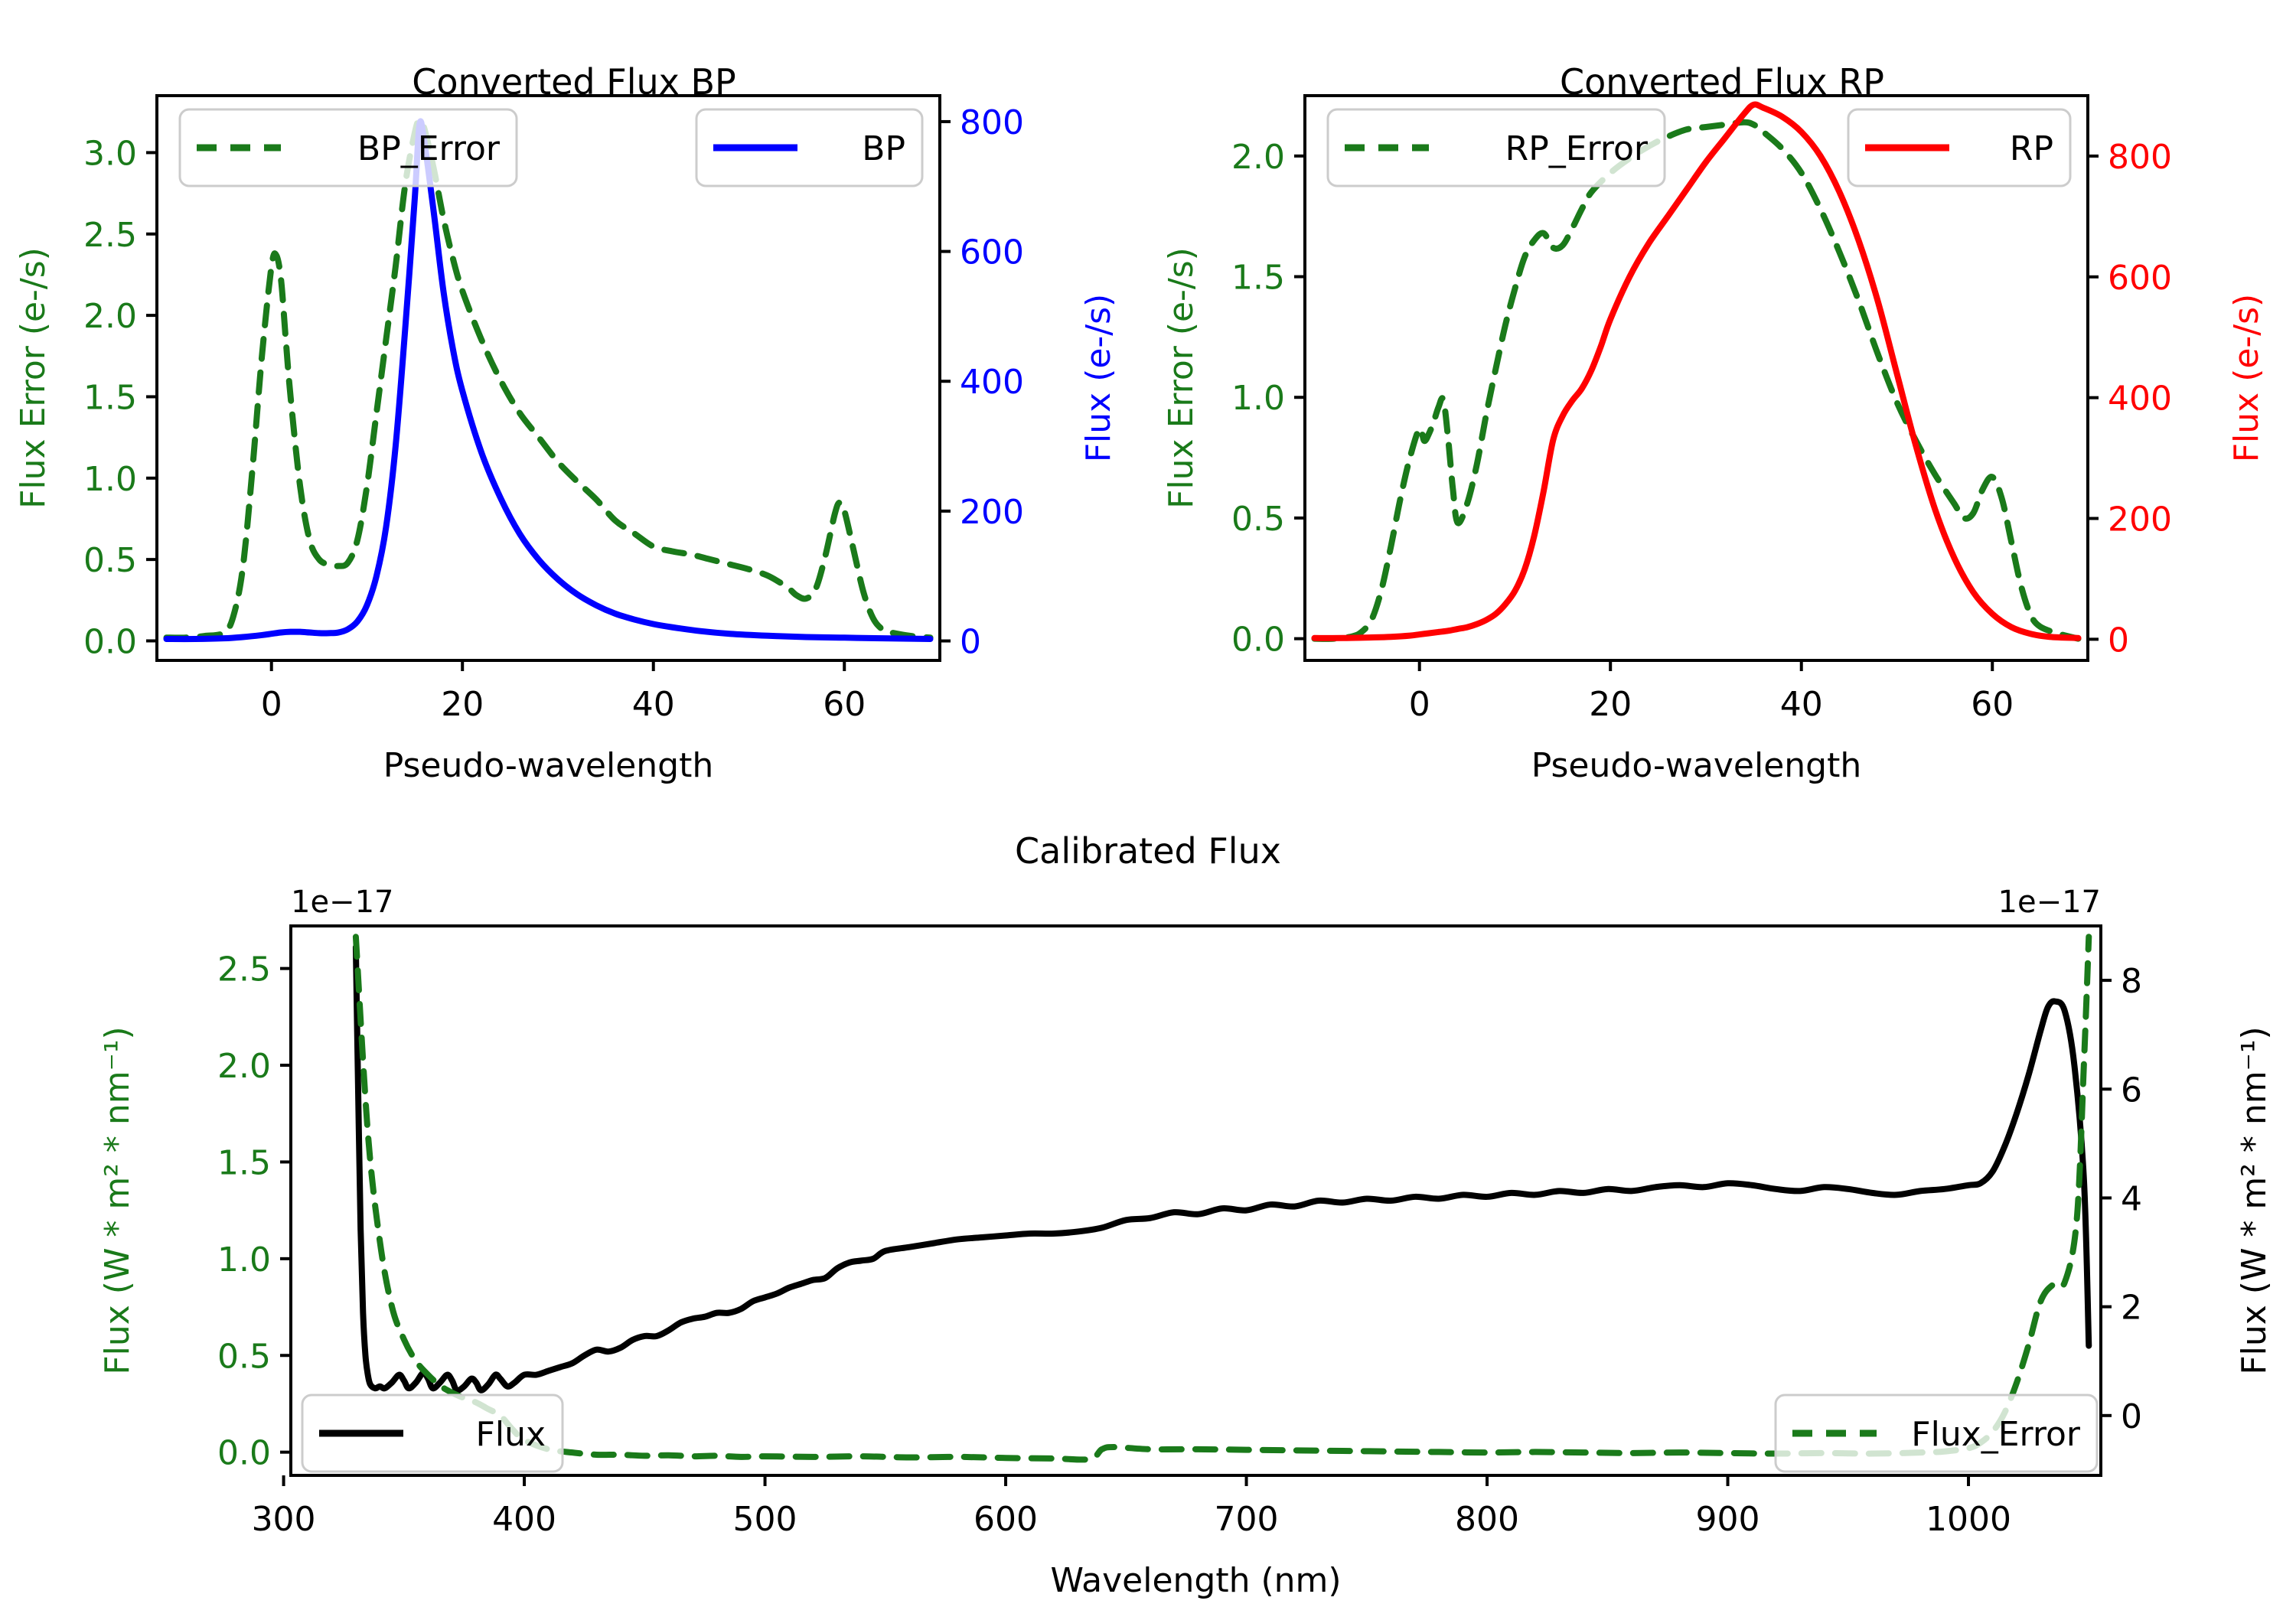 The image size is (2296, 1607). I want to click on x-tick-label: 1000, so click(1968, 1520).